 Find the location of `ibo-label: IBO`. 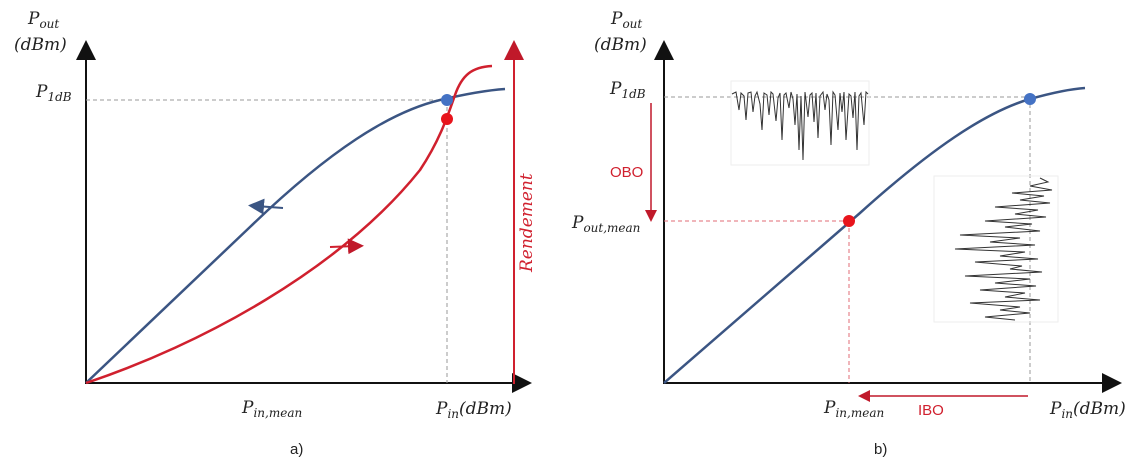

ibo-label: IBO is located at coordinates (931, 410).